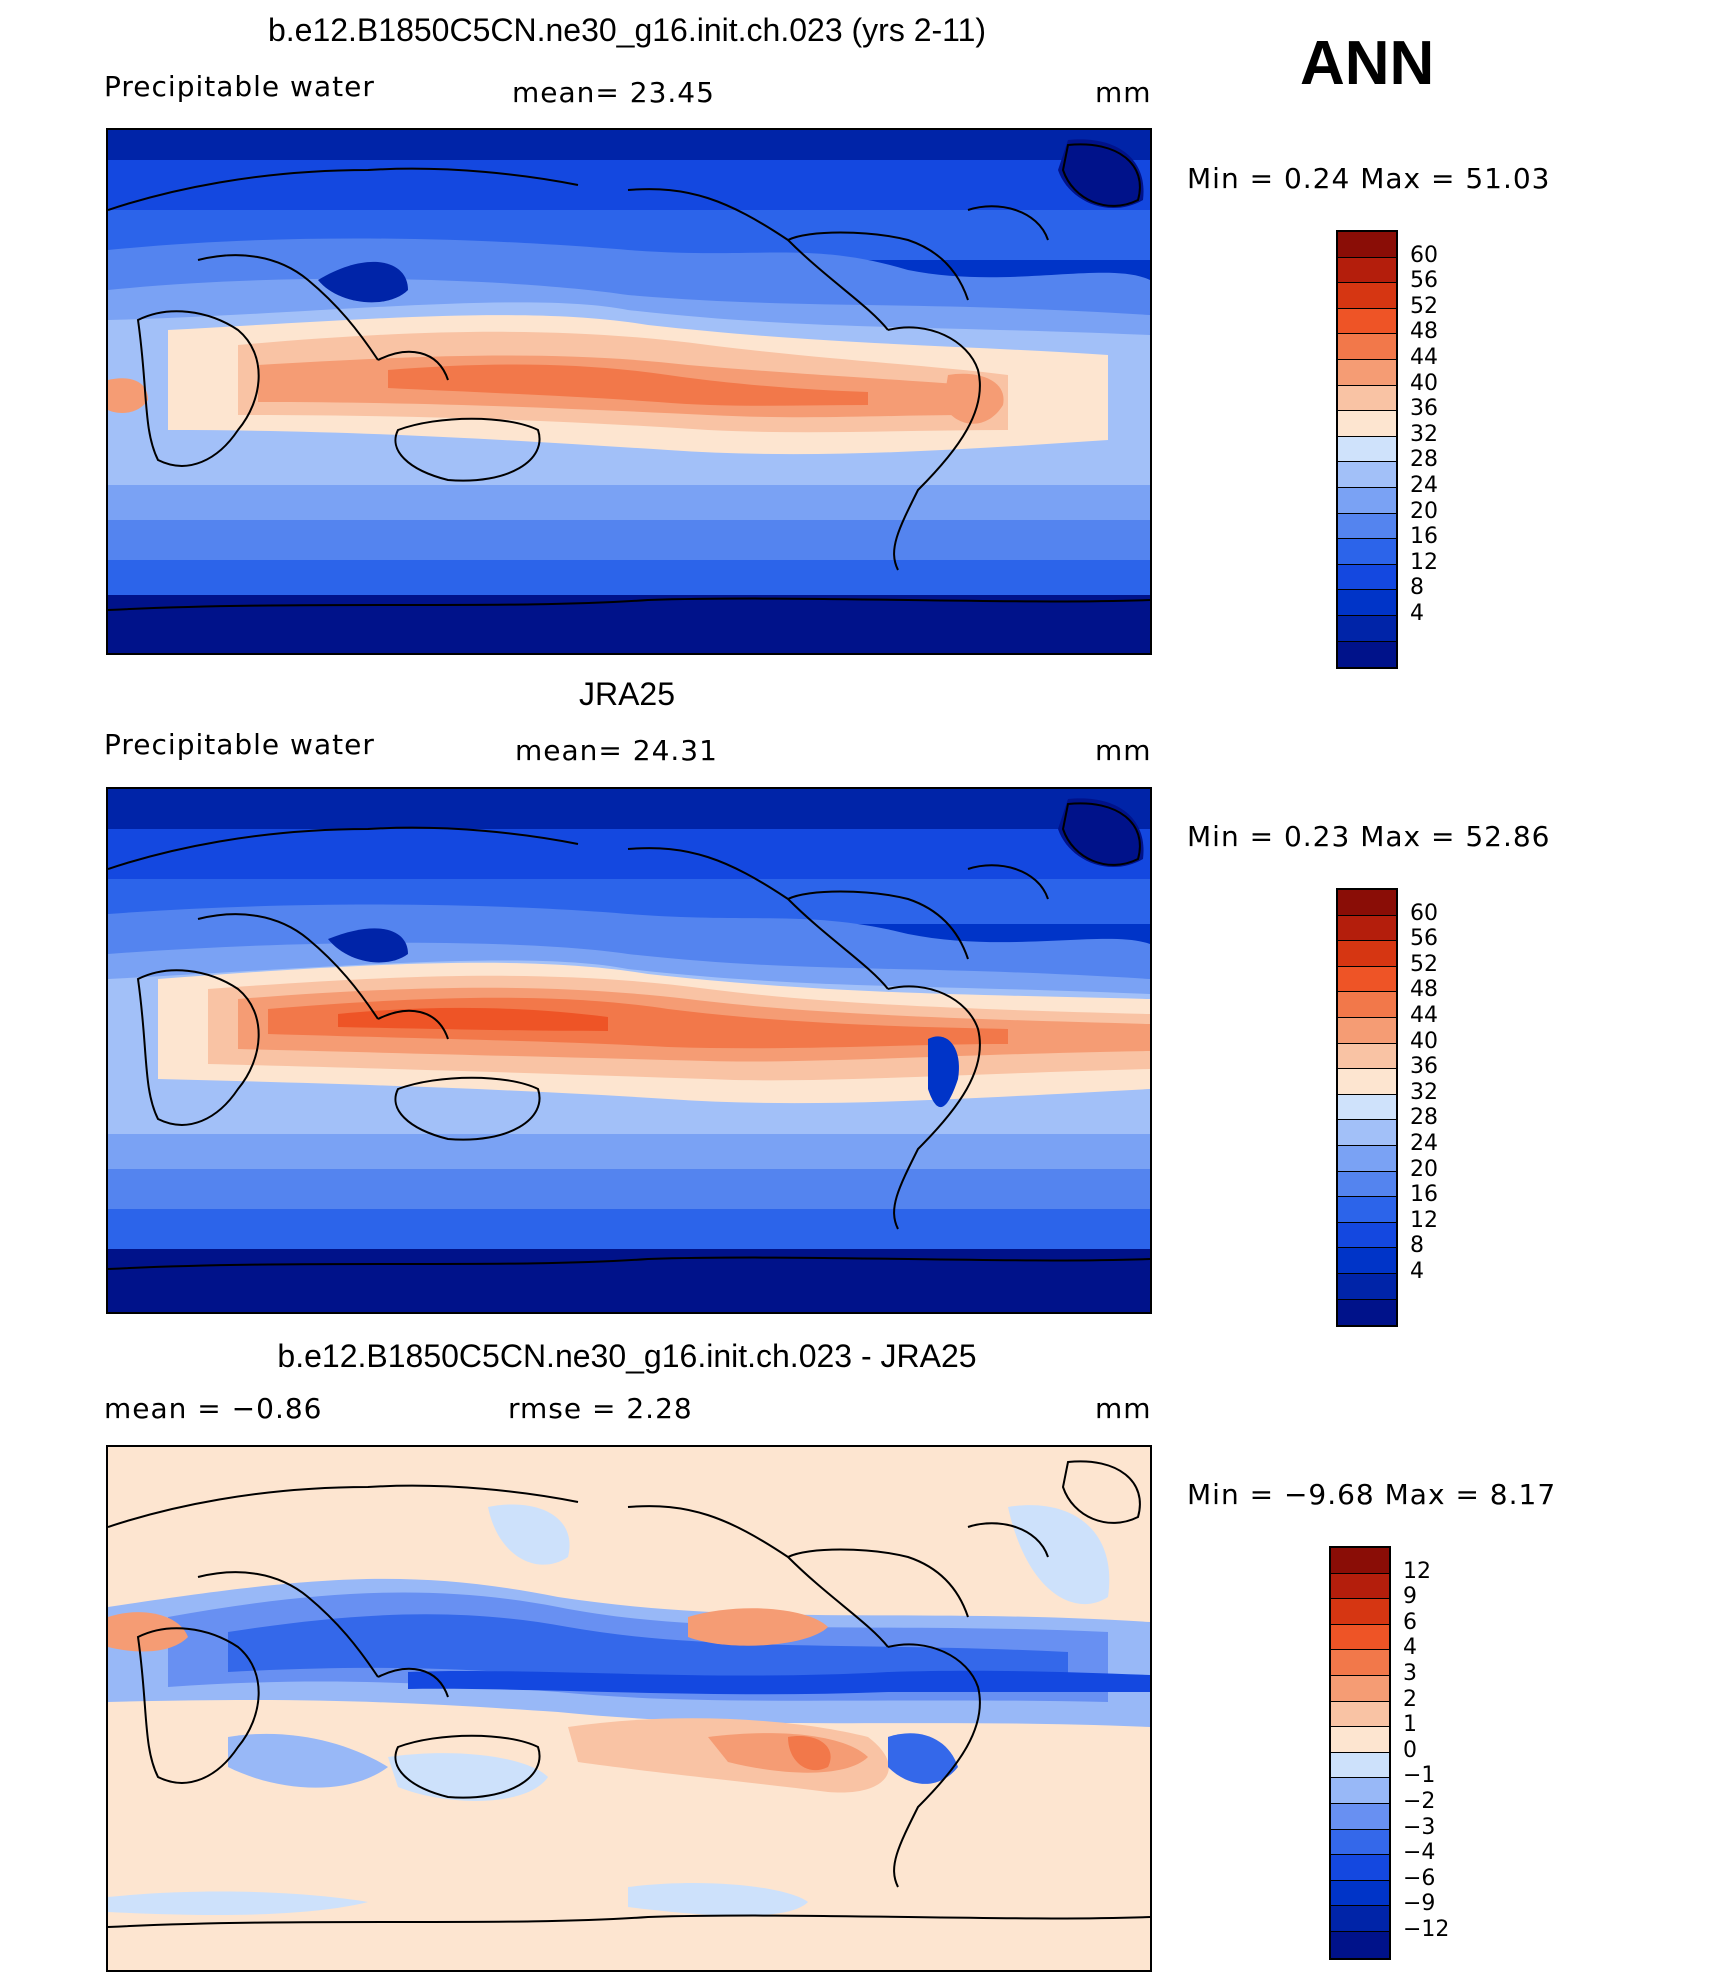 The width and height of the screenshot is (1710, 1986). Describe the element at coordinates (627, 694) in the screenshot. I see `panel-2-title: JRA25` at that location.